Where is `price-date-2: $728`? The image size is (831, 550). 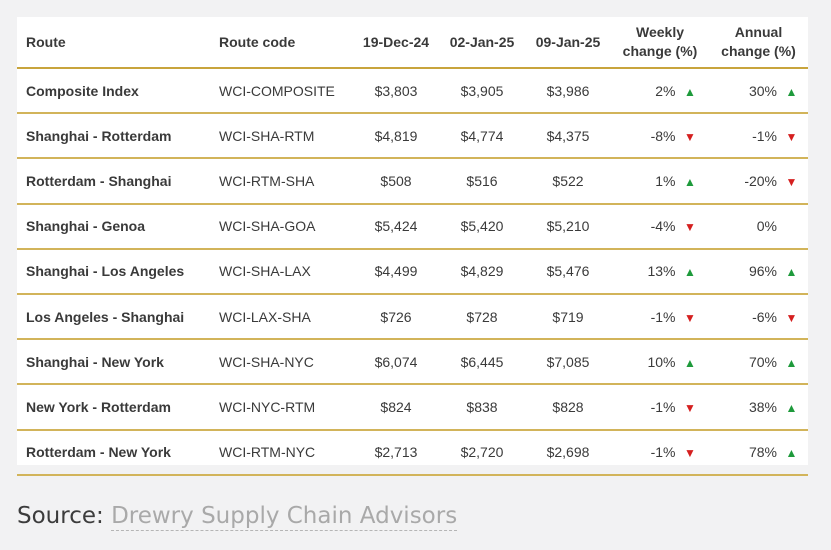 price-date-2: $728 is located at coordinates (482, 317).